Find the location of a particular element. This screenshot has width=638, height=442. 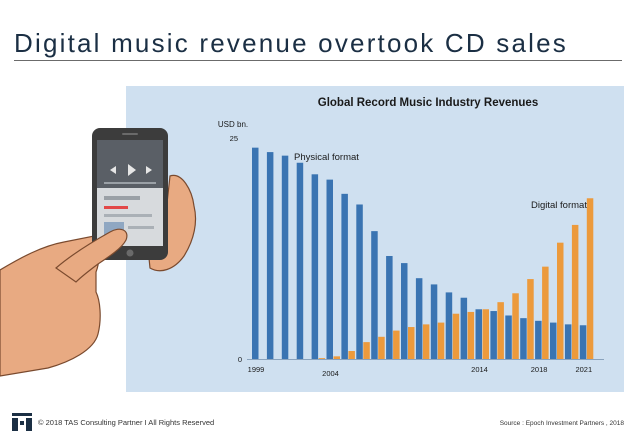

physical-bar-2011 is located at coordinates (434, 321).